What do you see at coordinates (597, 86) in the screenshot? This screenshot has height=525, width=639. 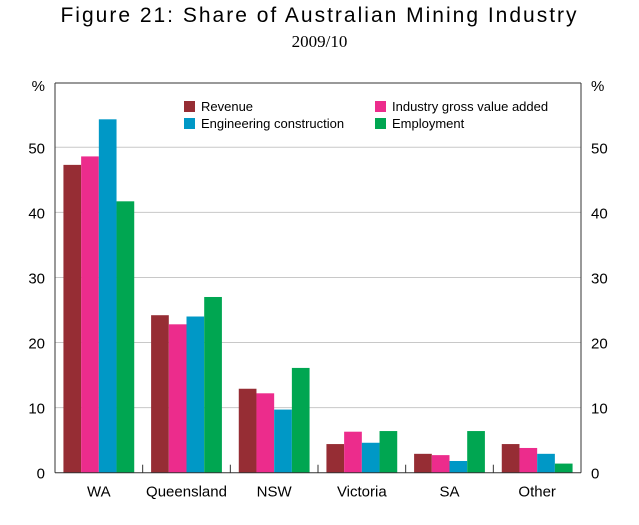 I see `y-axis-label-right: %` at bounding box center [597, 86].